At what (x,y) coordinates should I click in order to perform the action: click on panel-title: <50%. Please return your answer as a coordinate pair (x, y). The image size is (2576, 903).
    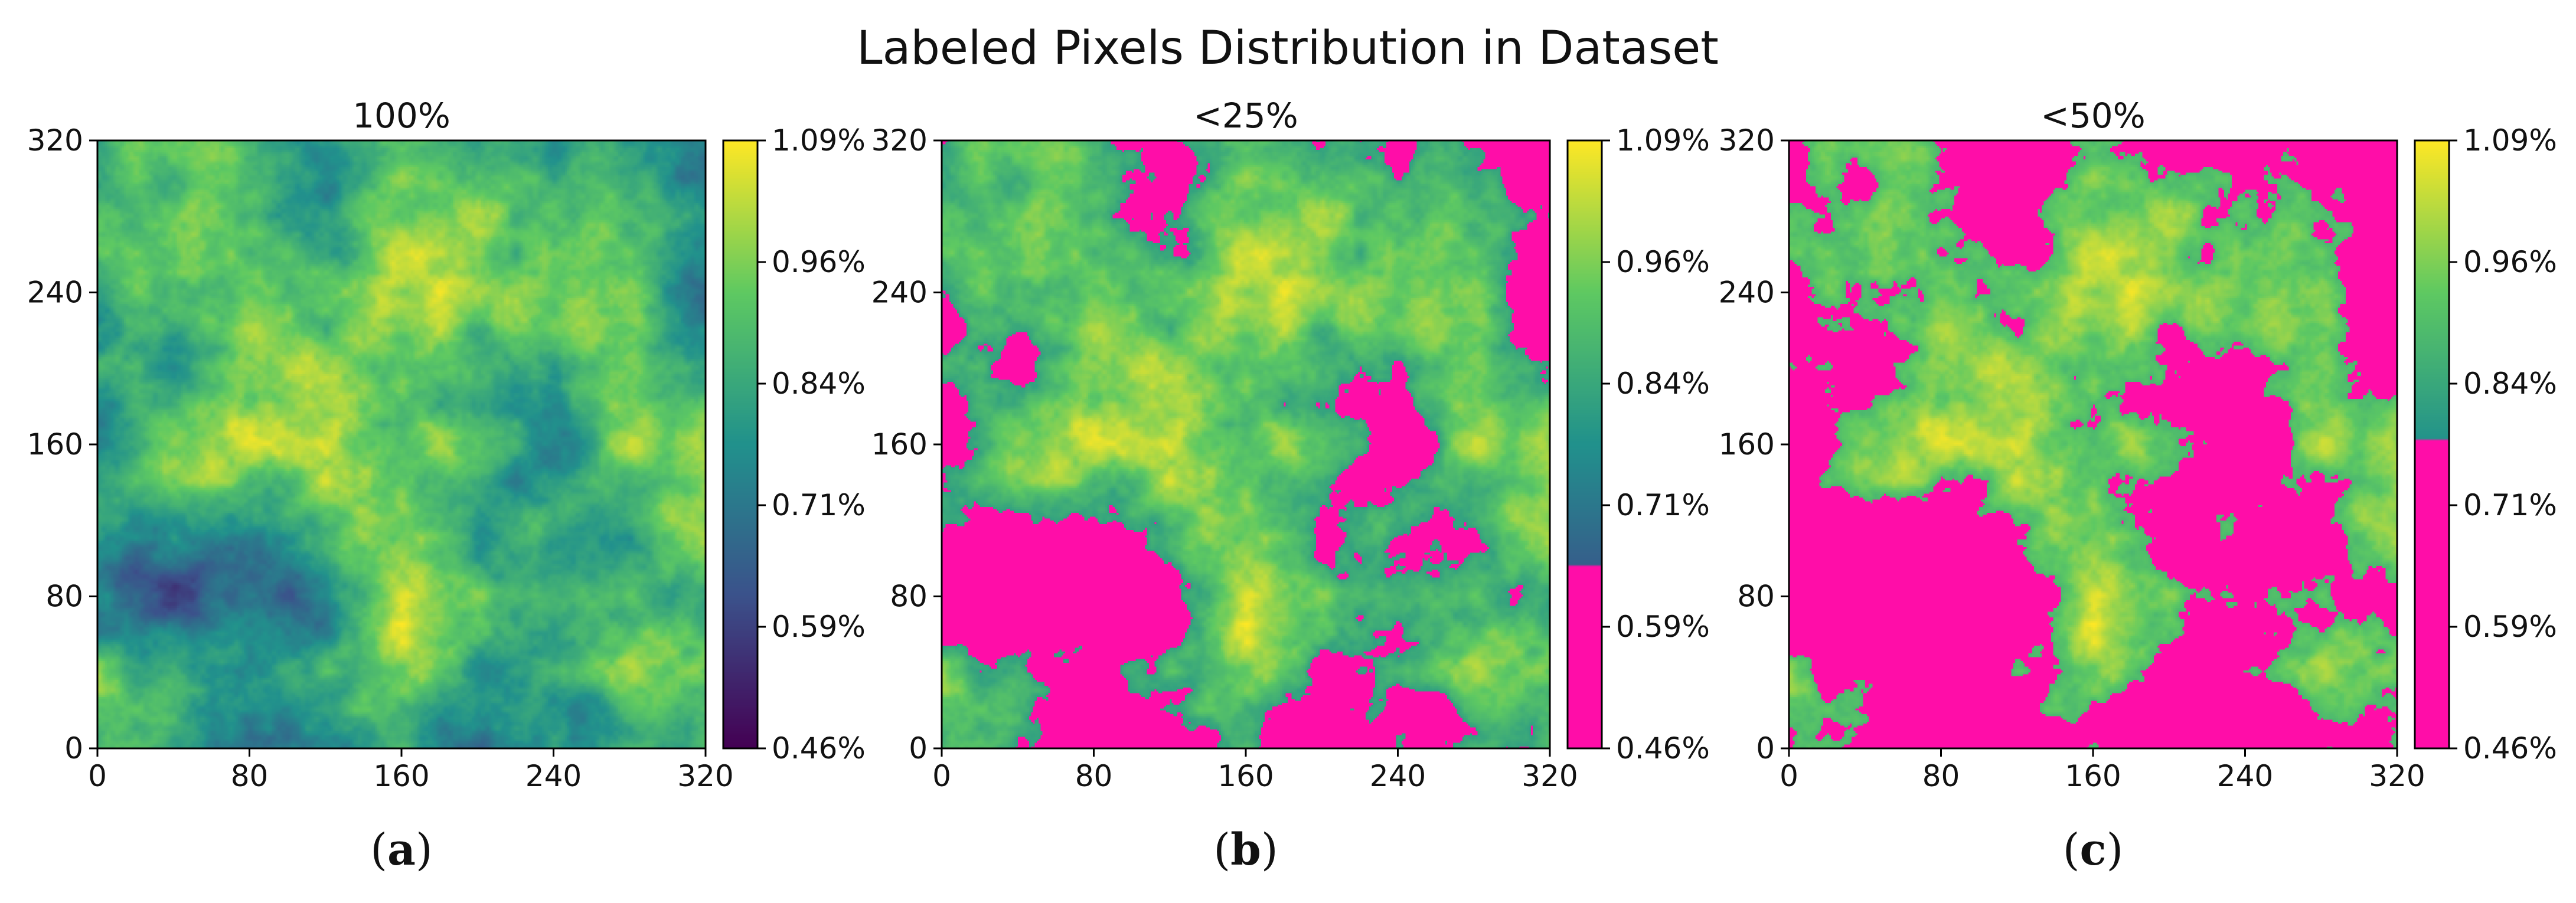
    Looking at the image, I should click on (2093, 116).